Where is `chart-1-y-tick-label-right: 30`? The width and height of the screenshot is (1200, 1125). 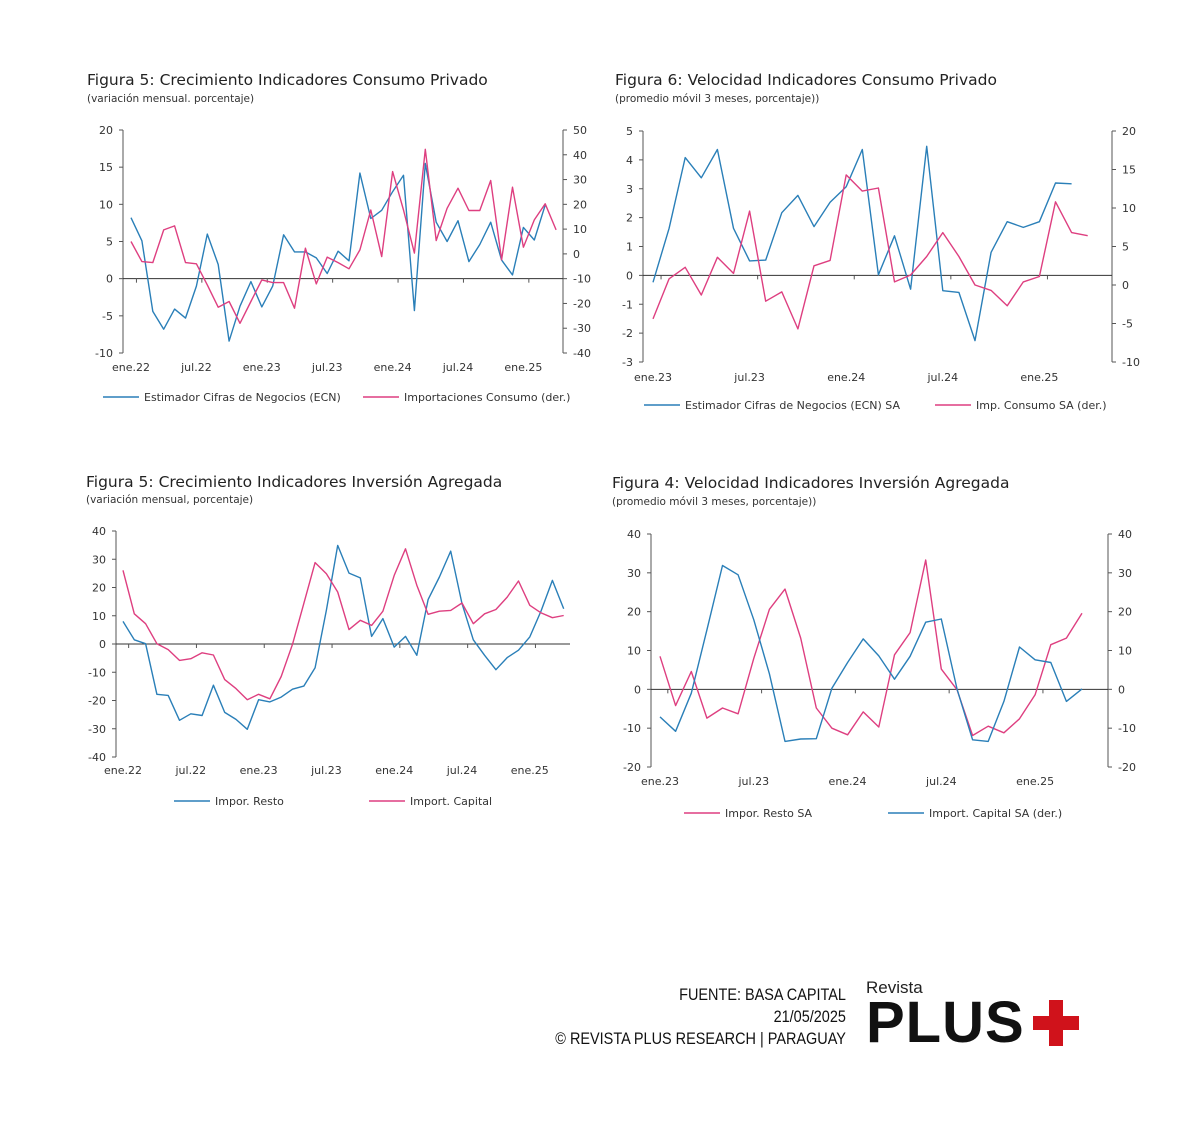
chart-1-y-tick-label-right: 30 is located at coordinates (580, 180).